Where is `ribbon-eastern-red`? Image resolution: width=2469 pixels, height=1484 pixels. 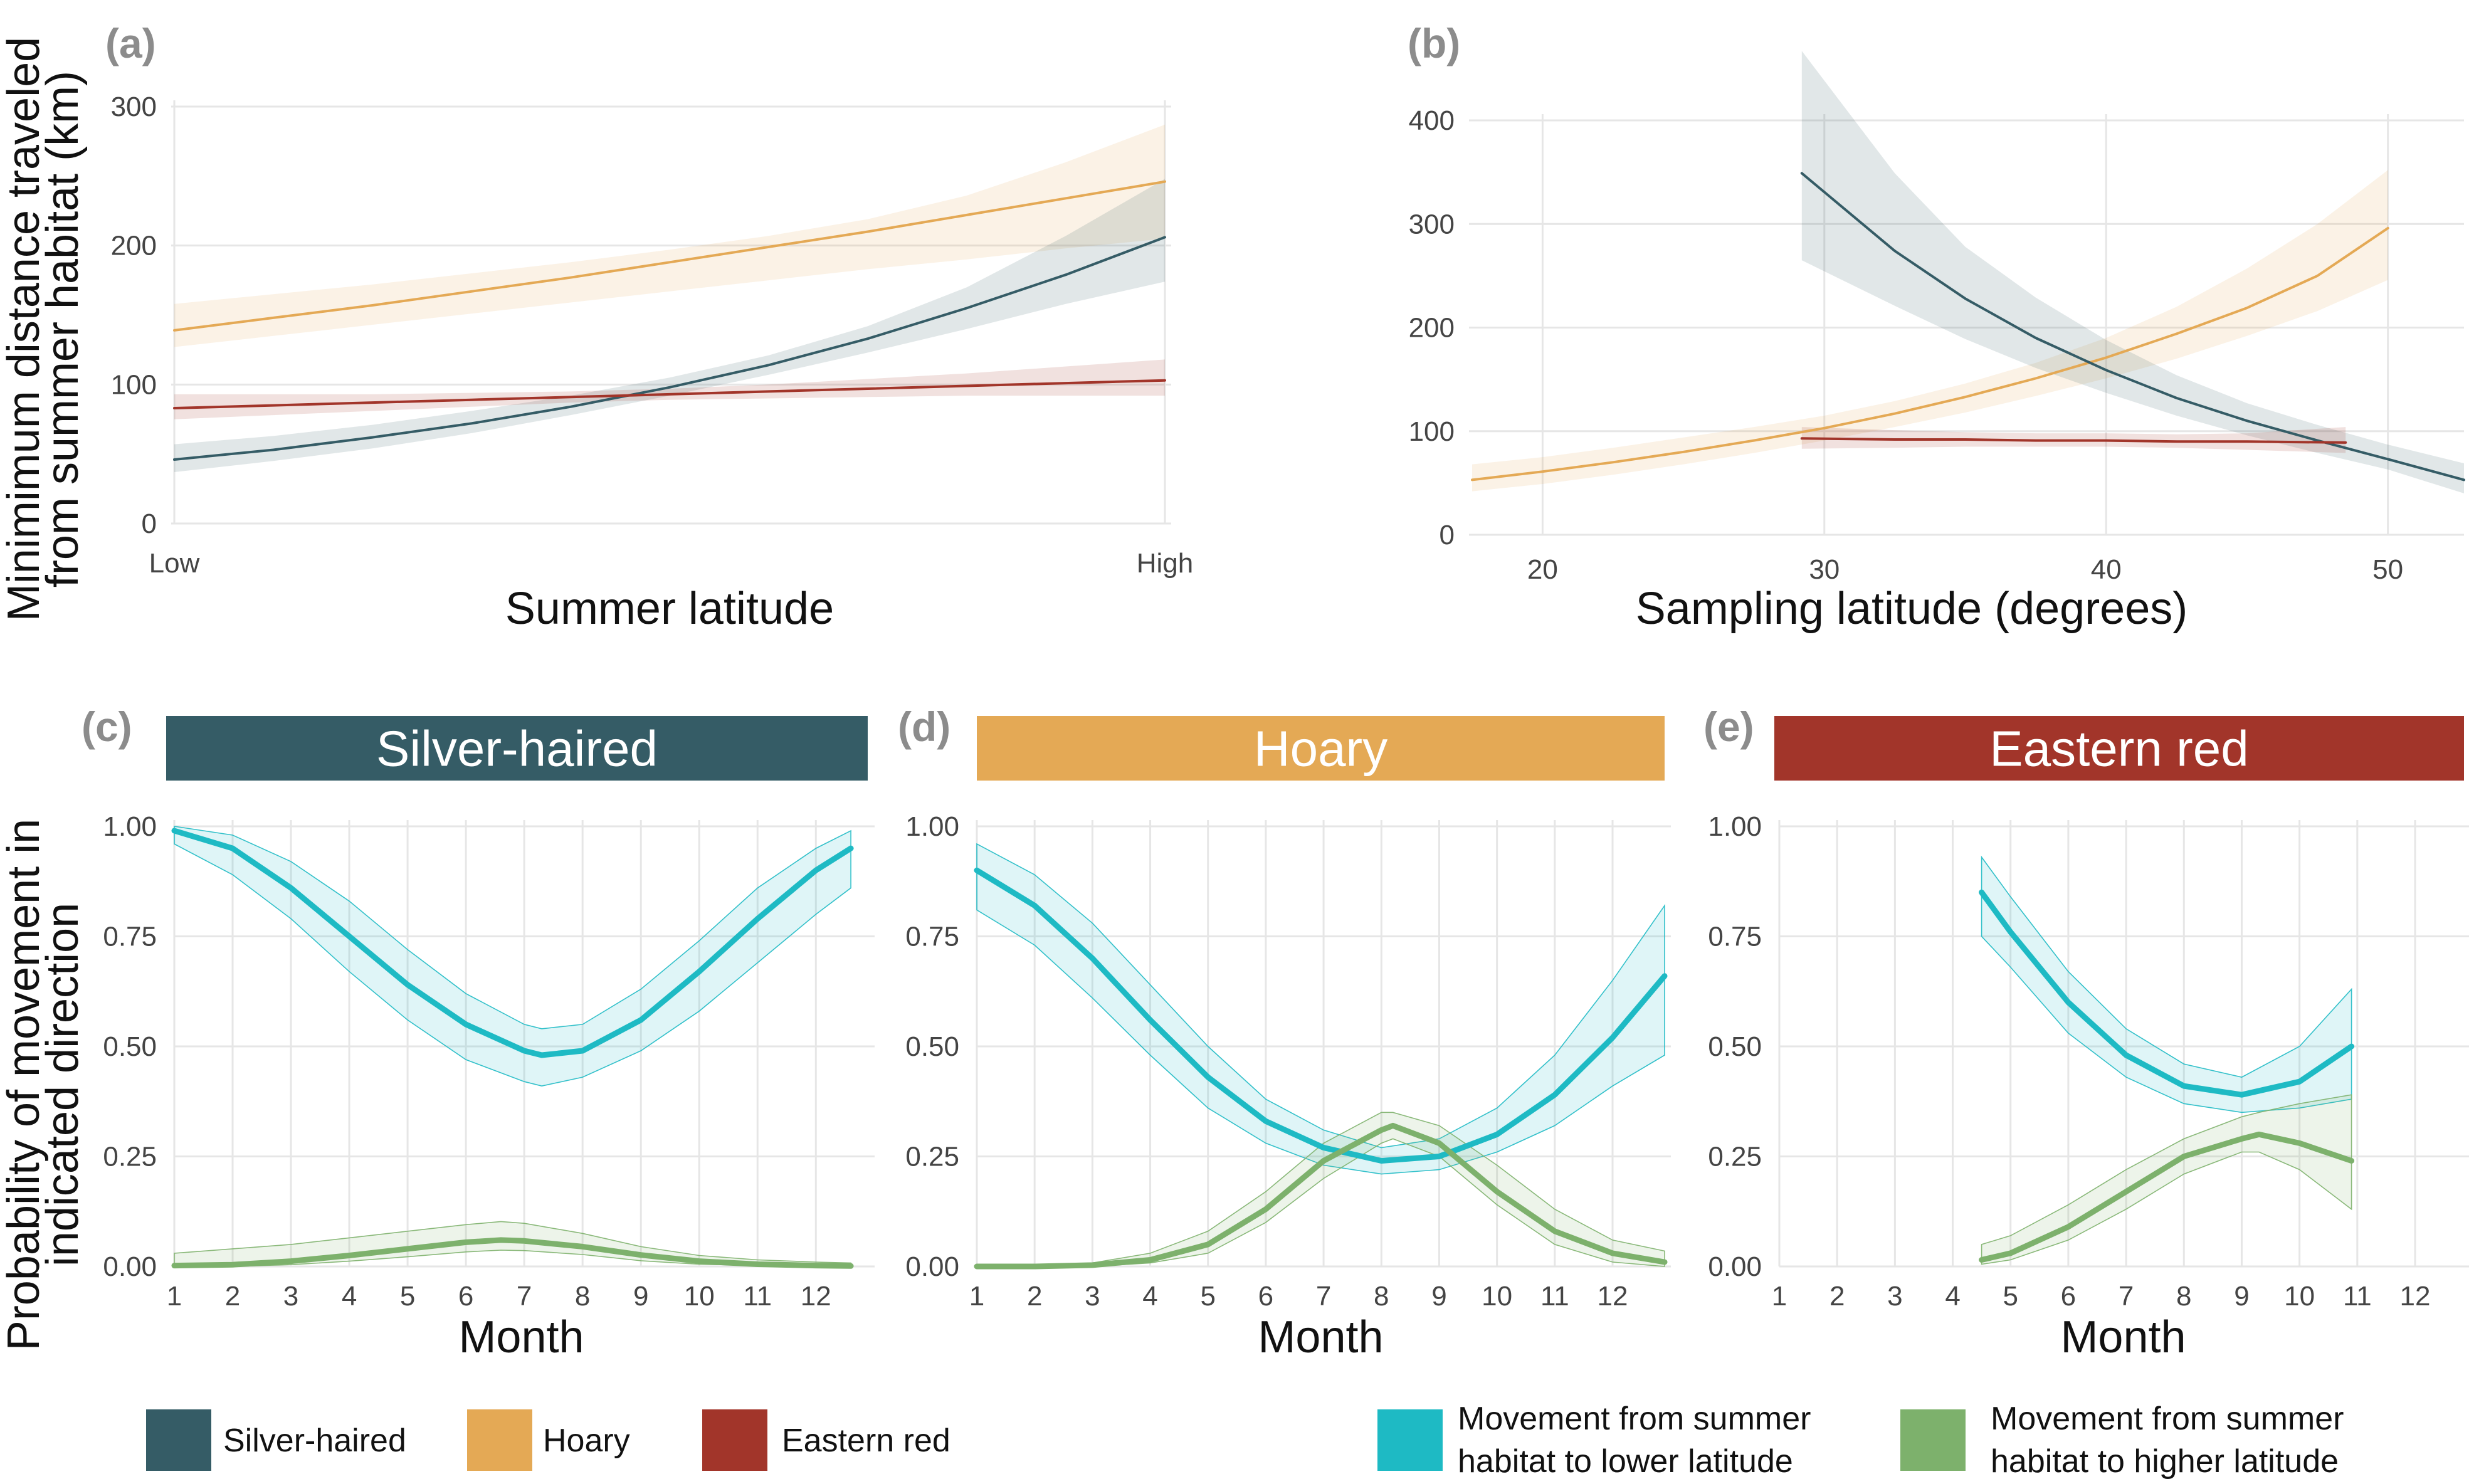 ribbon-eastern-red is located at coordinates (669, 389).